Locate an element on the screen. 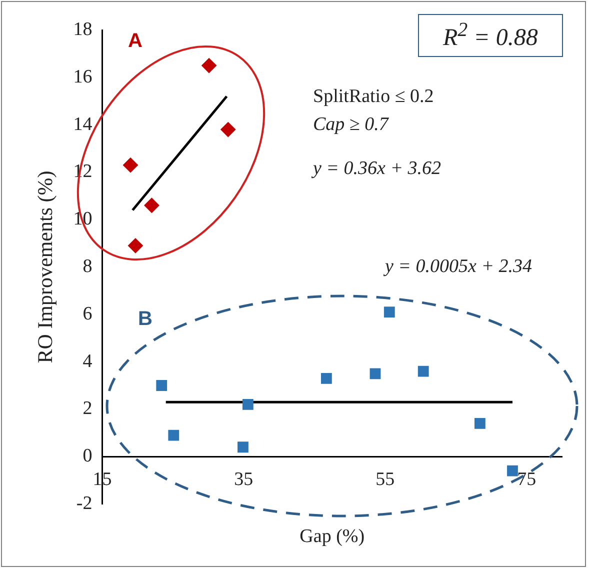 The height and width of the screenshot is (570, 589). annotation: A is located at coordinates (135, 41).